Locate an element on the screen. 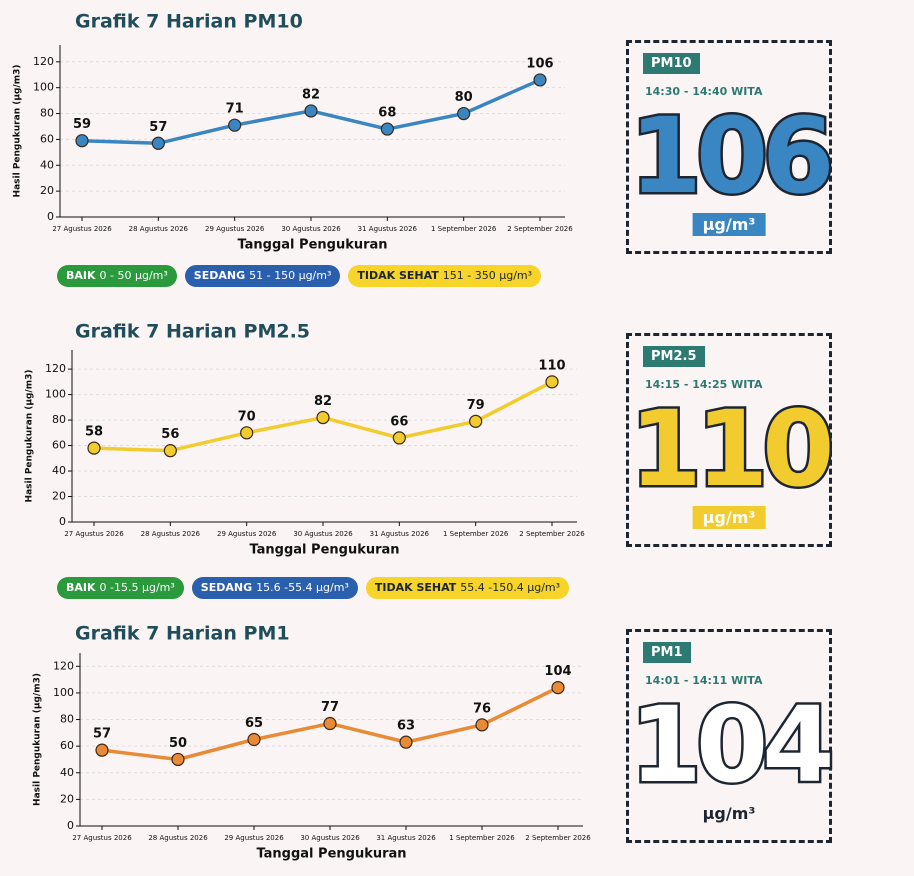 The image size is (914, 876). legend-range: 0 - 50 µg/m³ is located at coordinates (133, 275).